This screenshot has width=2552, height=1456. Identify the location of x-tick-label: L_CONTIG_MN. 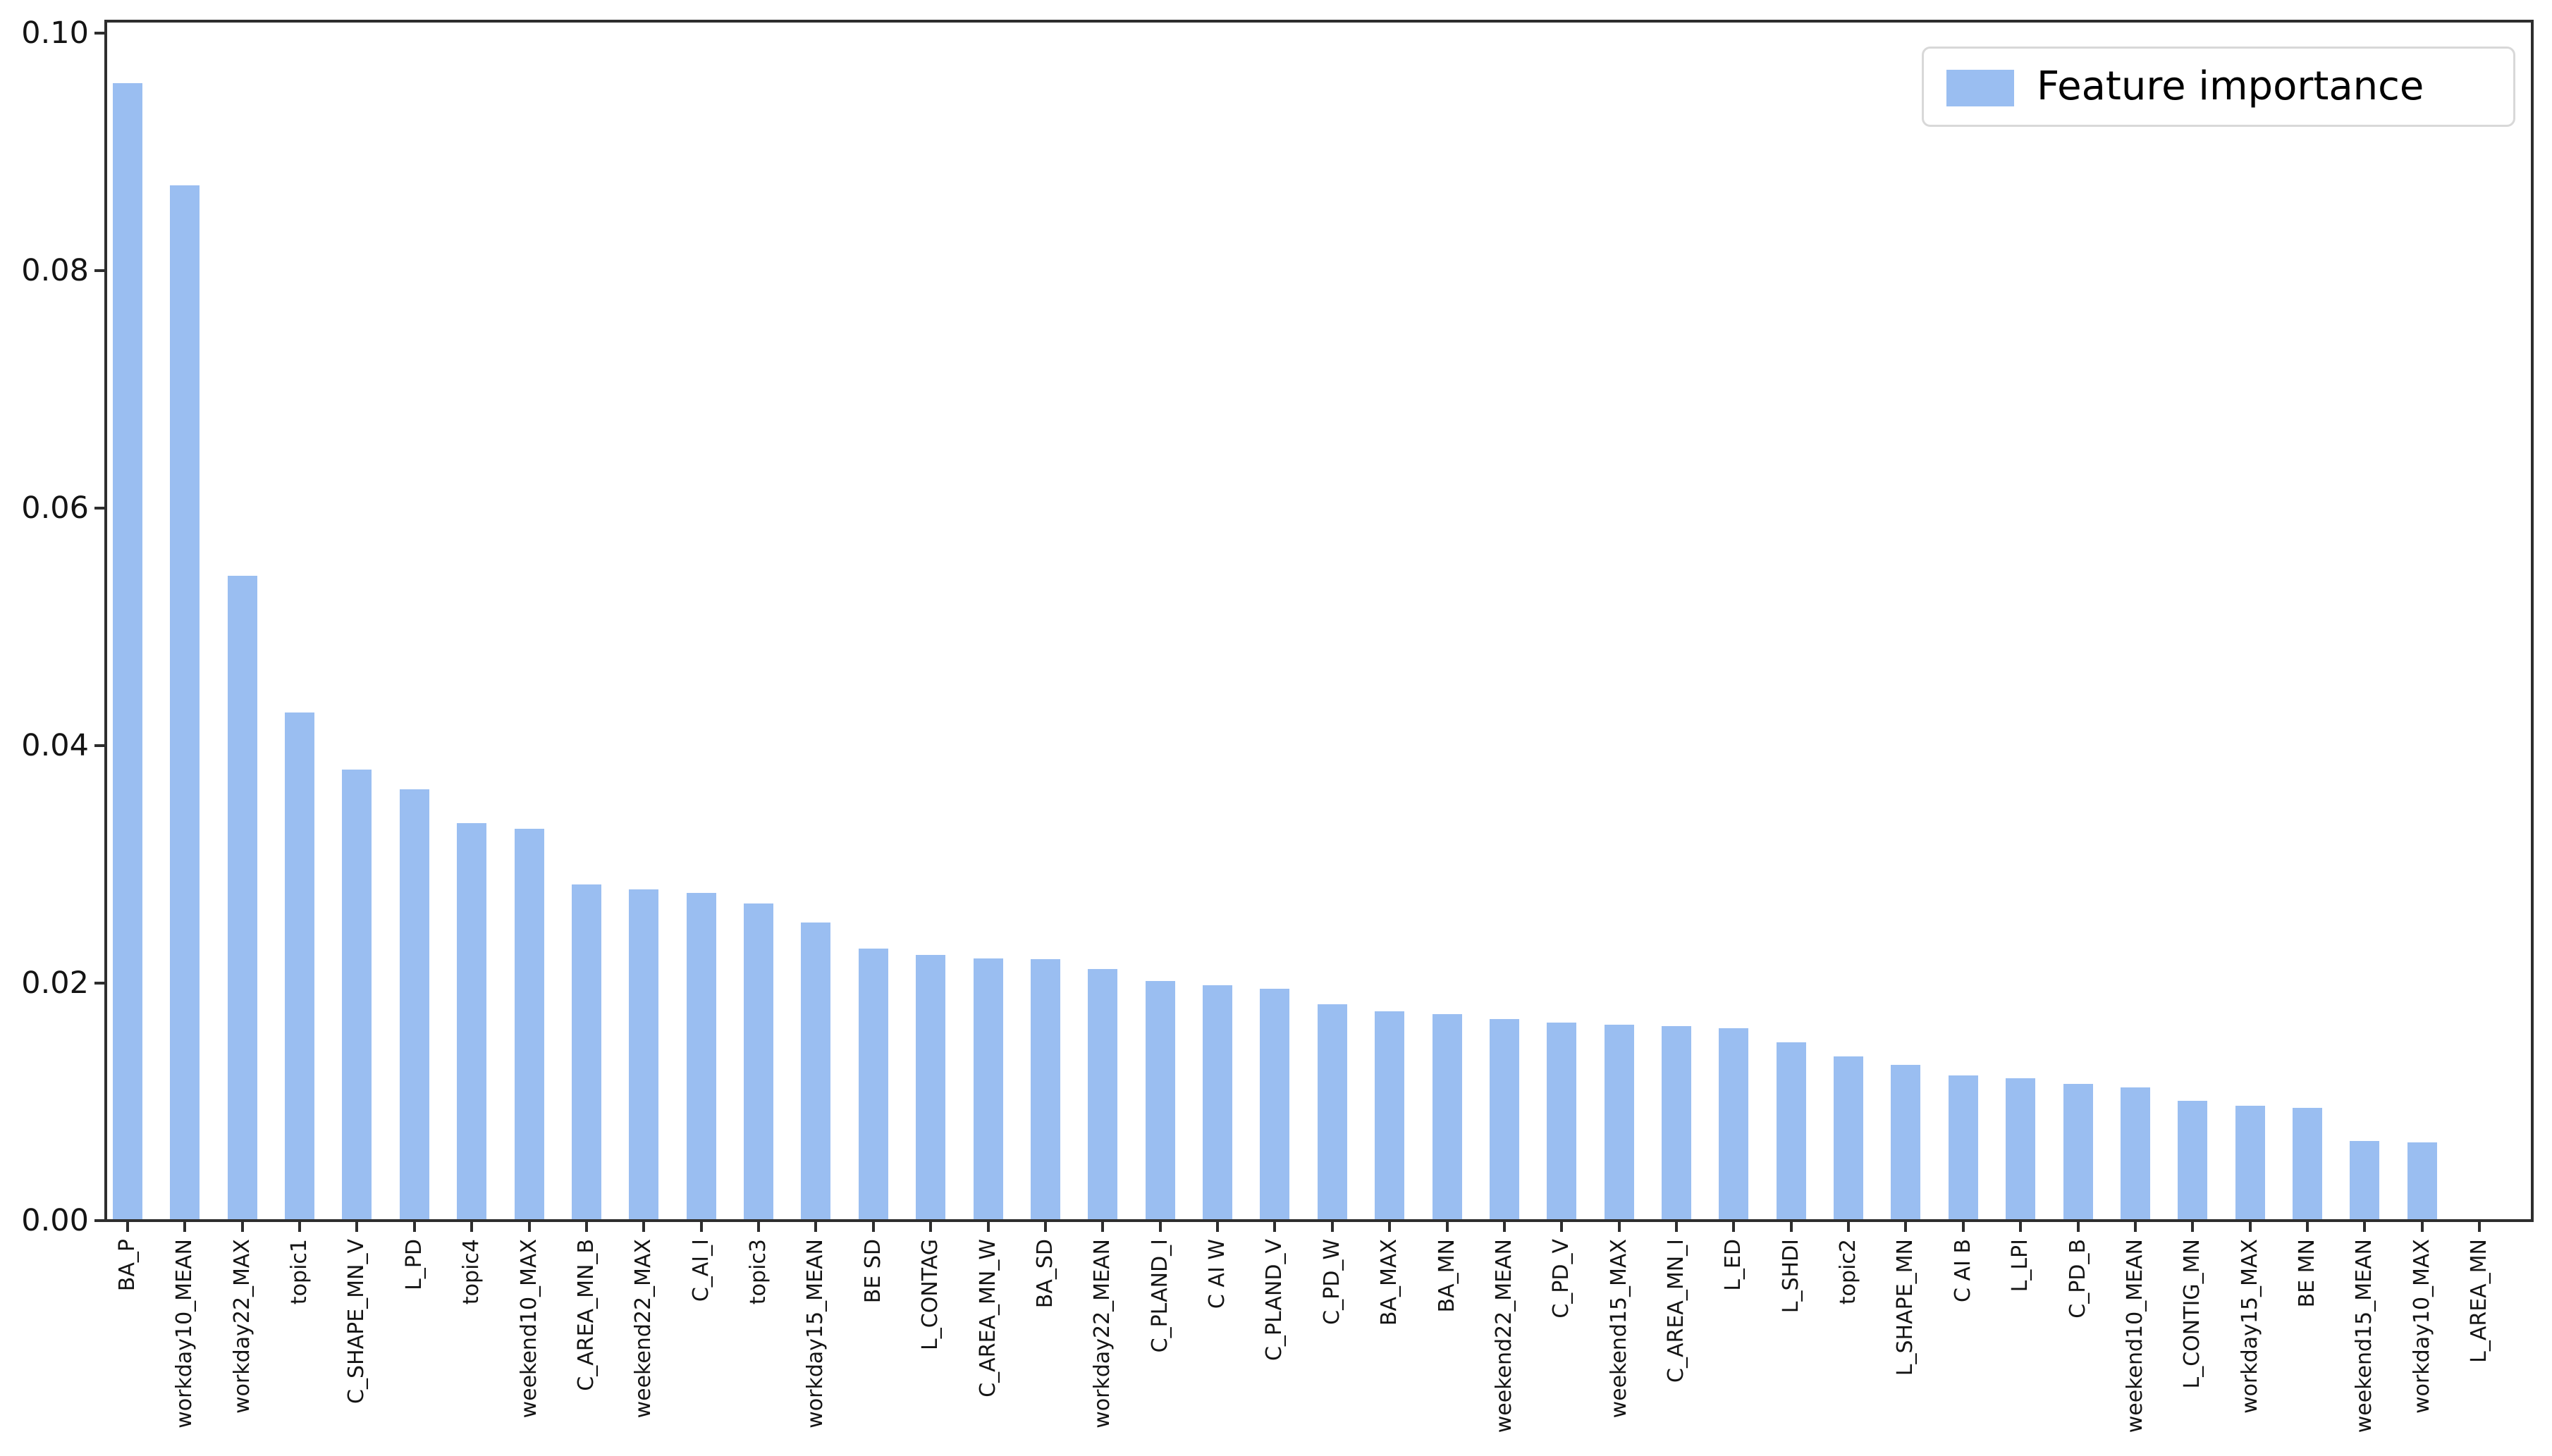
(2192, 1314).